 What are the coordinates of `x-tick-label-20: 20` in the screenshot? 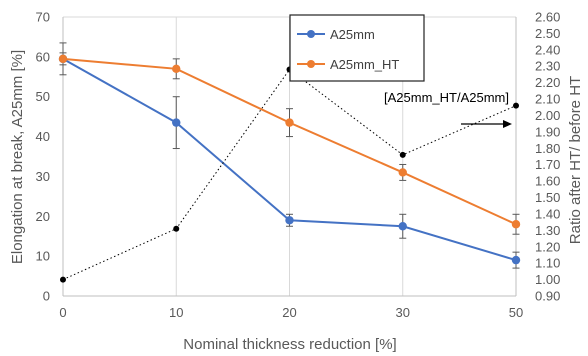 It's located at (289, 312).